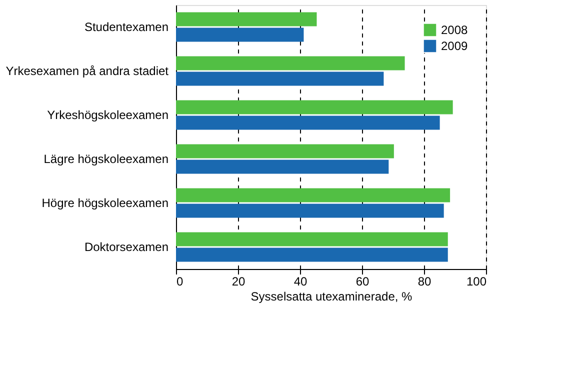 Image resolution: width=565 pixels, height=385 pixels. Describe the element at coordinates (363, 281) in the screenshot. I see `x-tick-label: 60` at that location.